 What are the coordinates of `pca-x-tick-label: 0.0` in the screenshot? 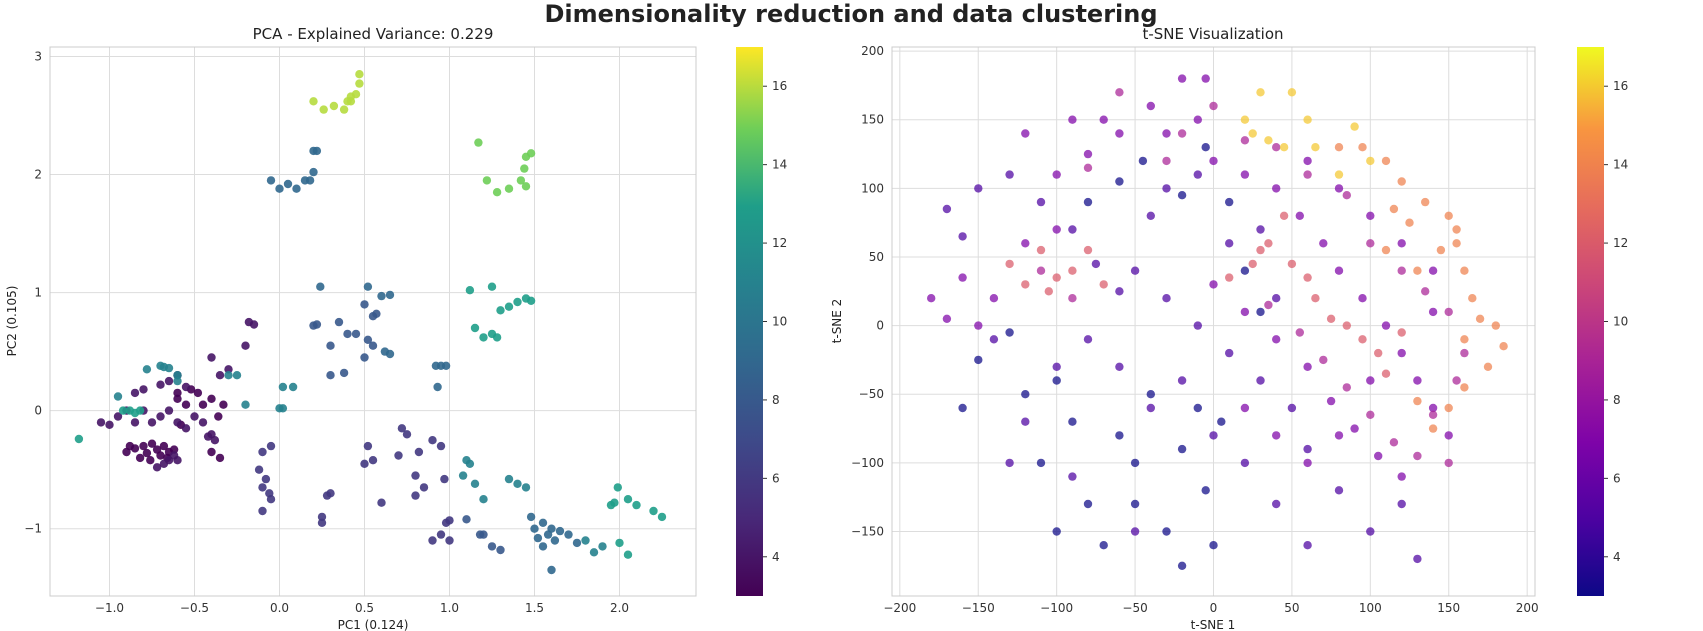 It's located at (279, 608).